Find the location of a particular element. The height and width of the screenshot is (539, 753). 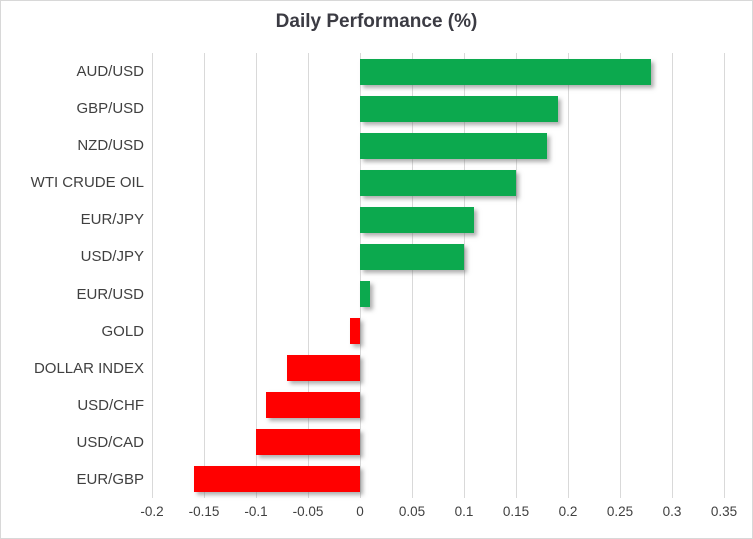

x-tick-label--0.2: -0.2 is located at coordinates (152, 511).